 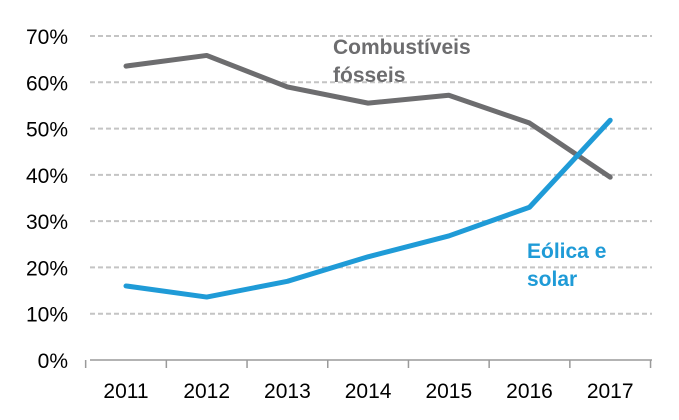 I want to click on x-tick-label: 2014, so click(x=368, y=391).